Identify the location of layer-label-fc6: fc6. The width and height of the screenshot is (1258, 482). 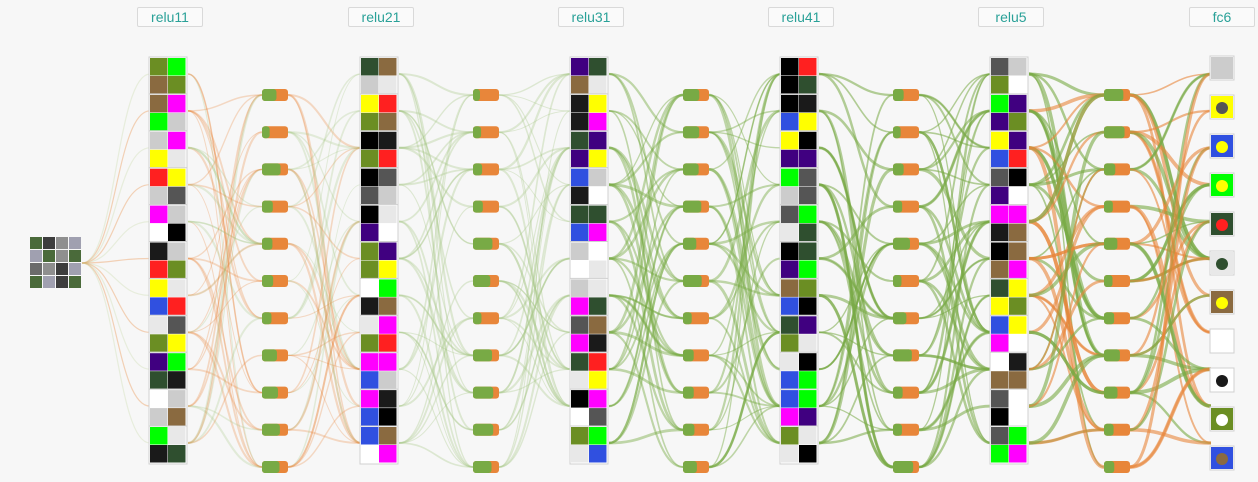
(1222, 17).